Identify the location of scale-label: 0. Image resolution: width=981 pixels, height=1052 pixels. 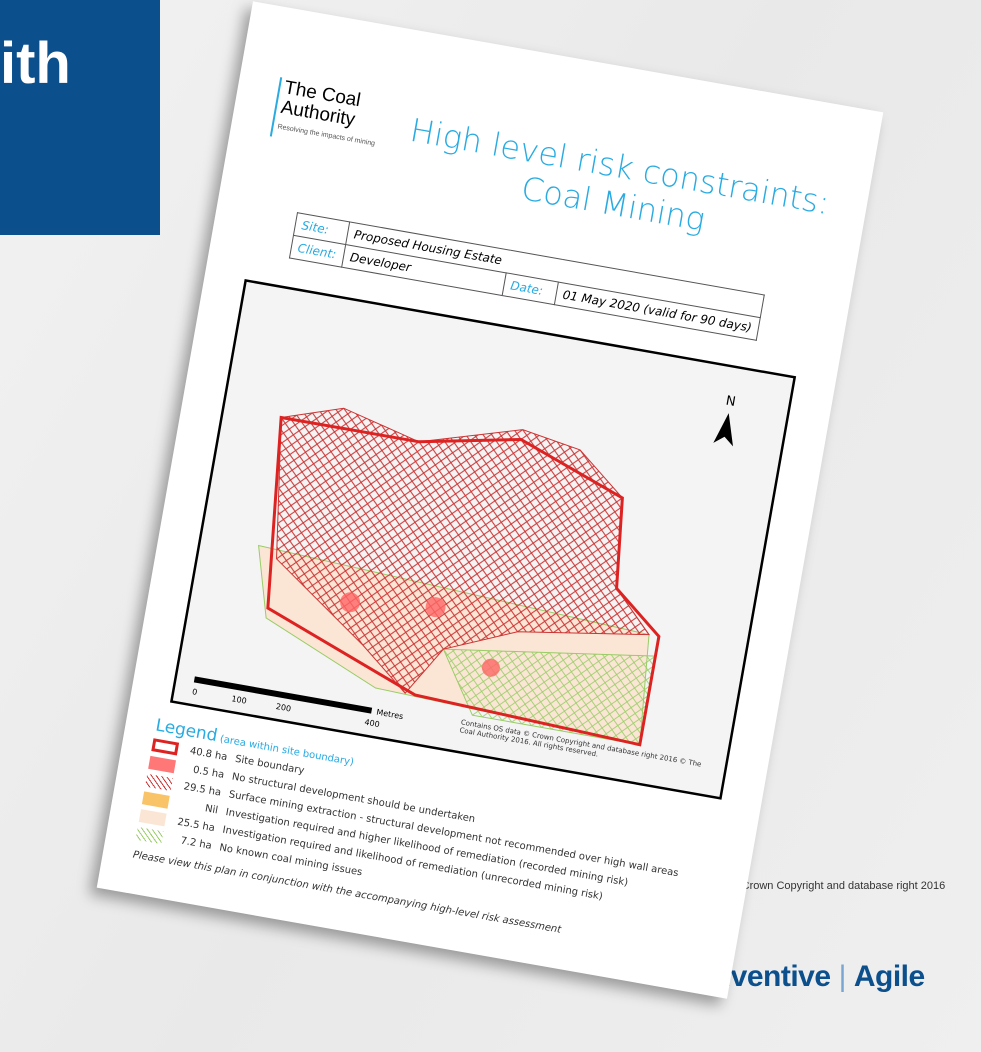
(194, 692).